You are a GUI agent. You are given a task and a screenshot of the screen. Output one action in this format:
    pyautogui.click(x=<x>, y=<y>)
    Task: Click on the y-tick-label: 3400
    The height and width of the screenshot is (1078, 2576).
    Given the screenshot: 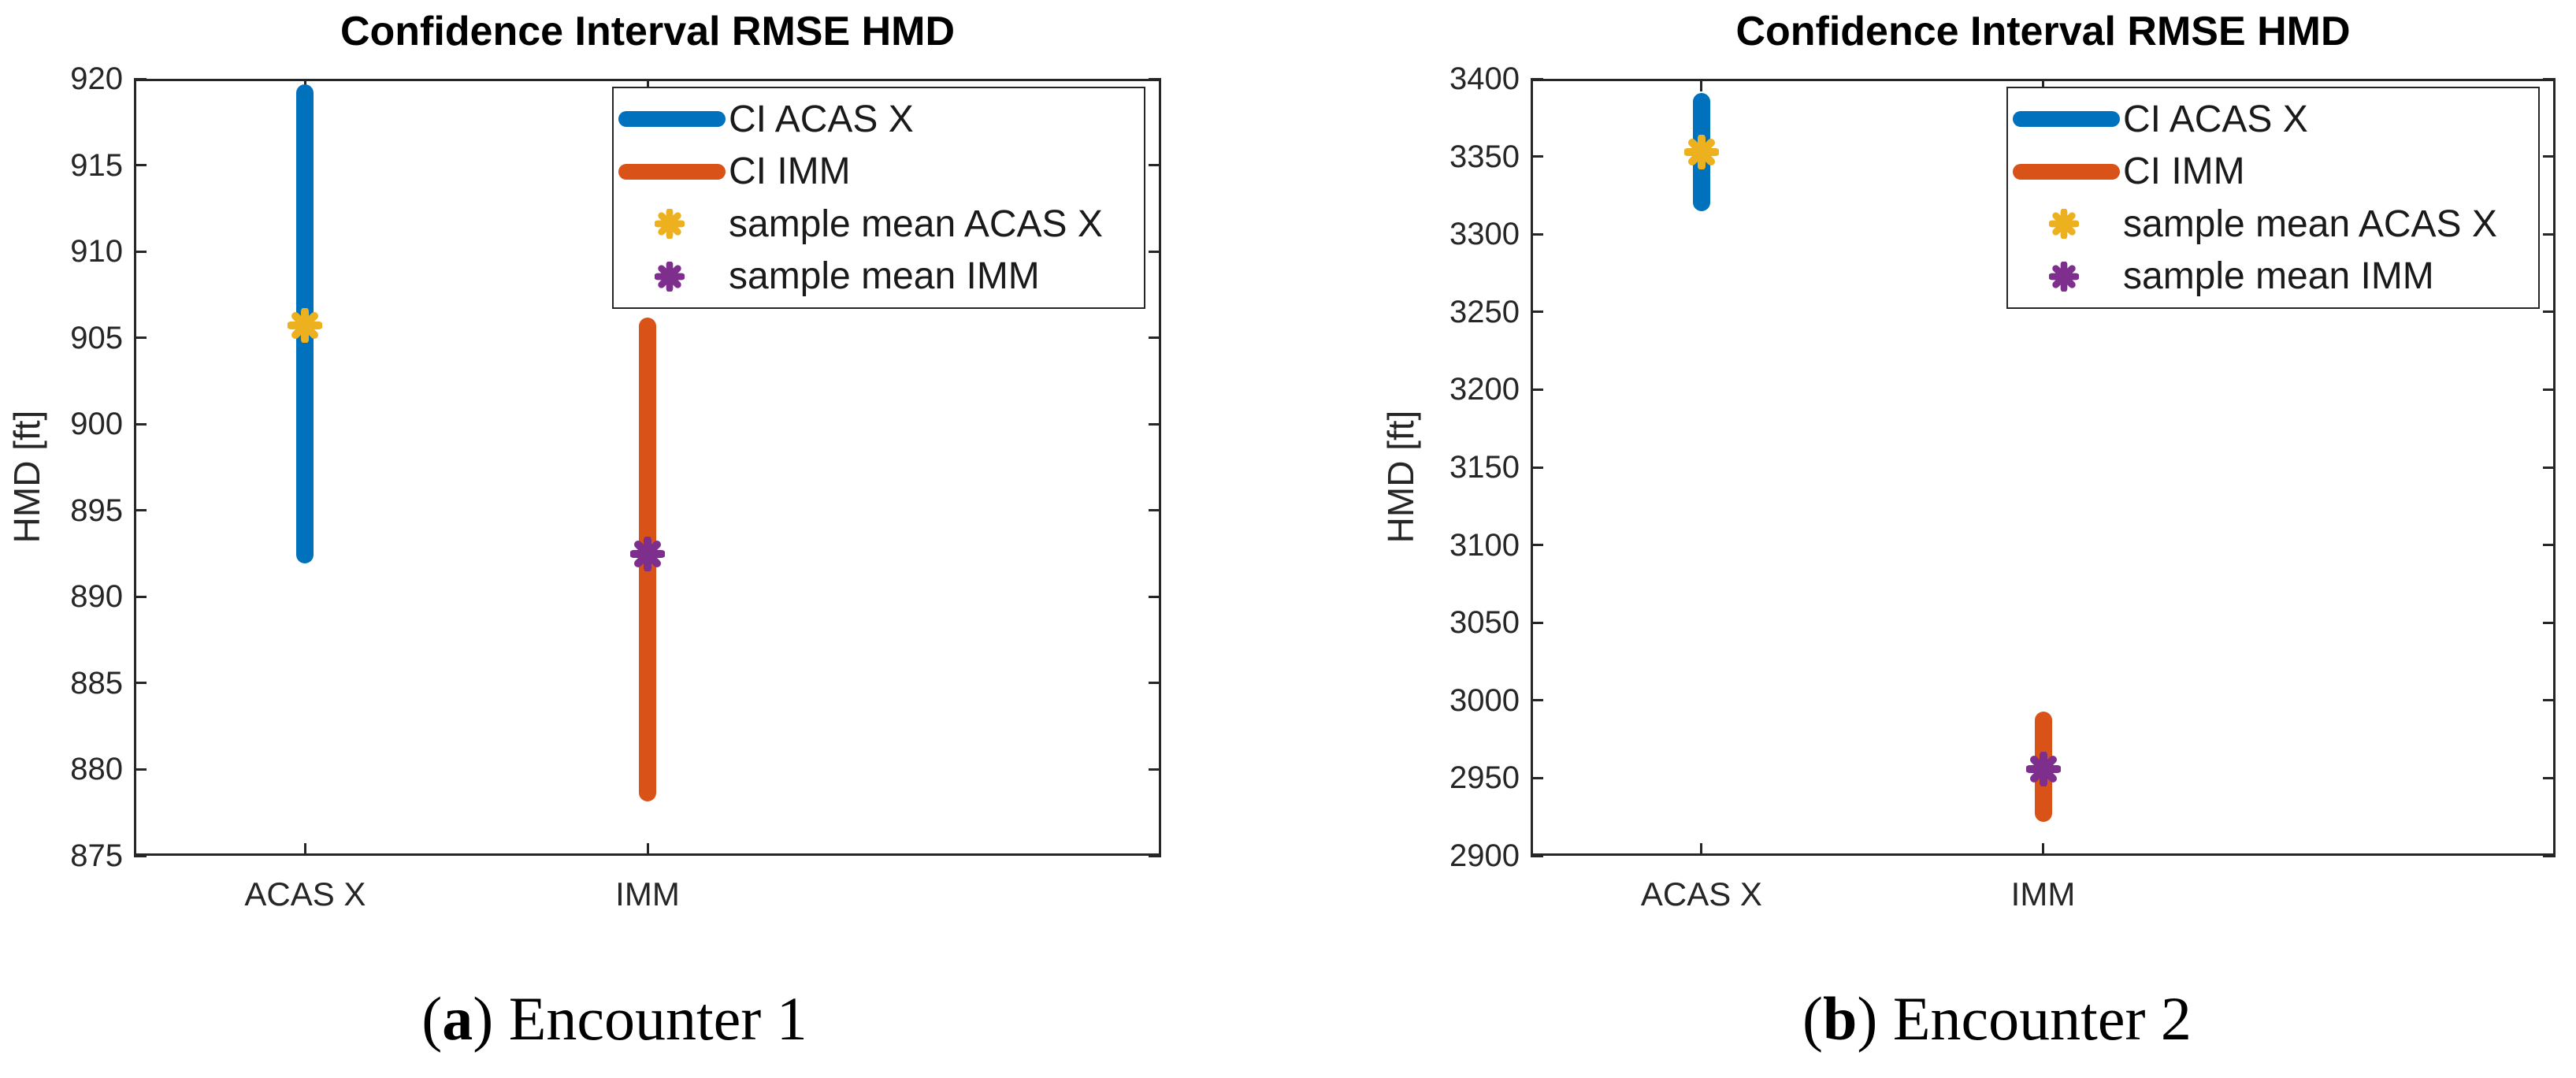 What is the action you would take?
    pyautogui.click(x=1484, y=78)
    